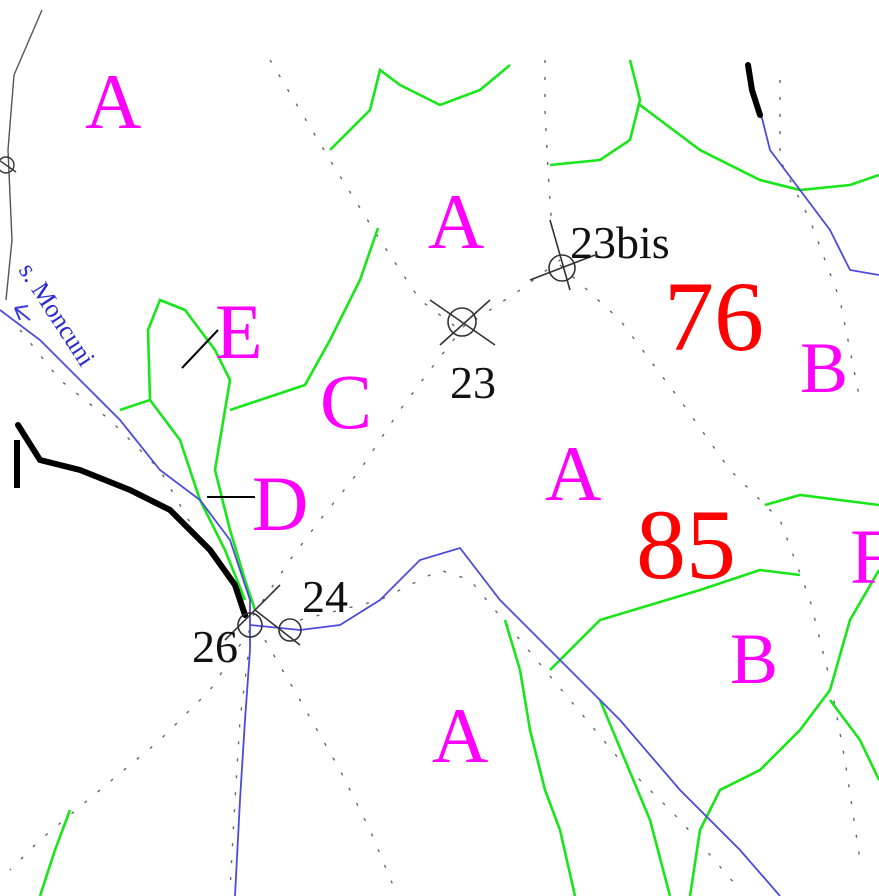 The image size is (879, 896). What do you see at coordinates (686, 544) in the screenshot?
I see `parcel-number-85: 85` at bounding box center [686, 544].